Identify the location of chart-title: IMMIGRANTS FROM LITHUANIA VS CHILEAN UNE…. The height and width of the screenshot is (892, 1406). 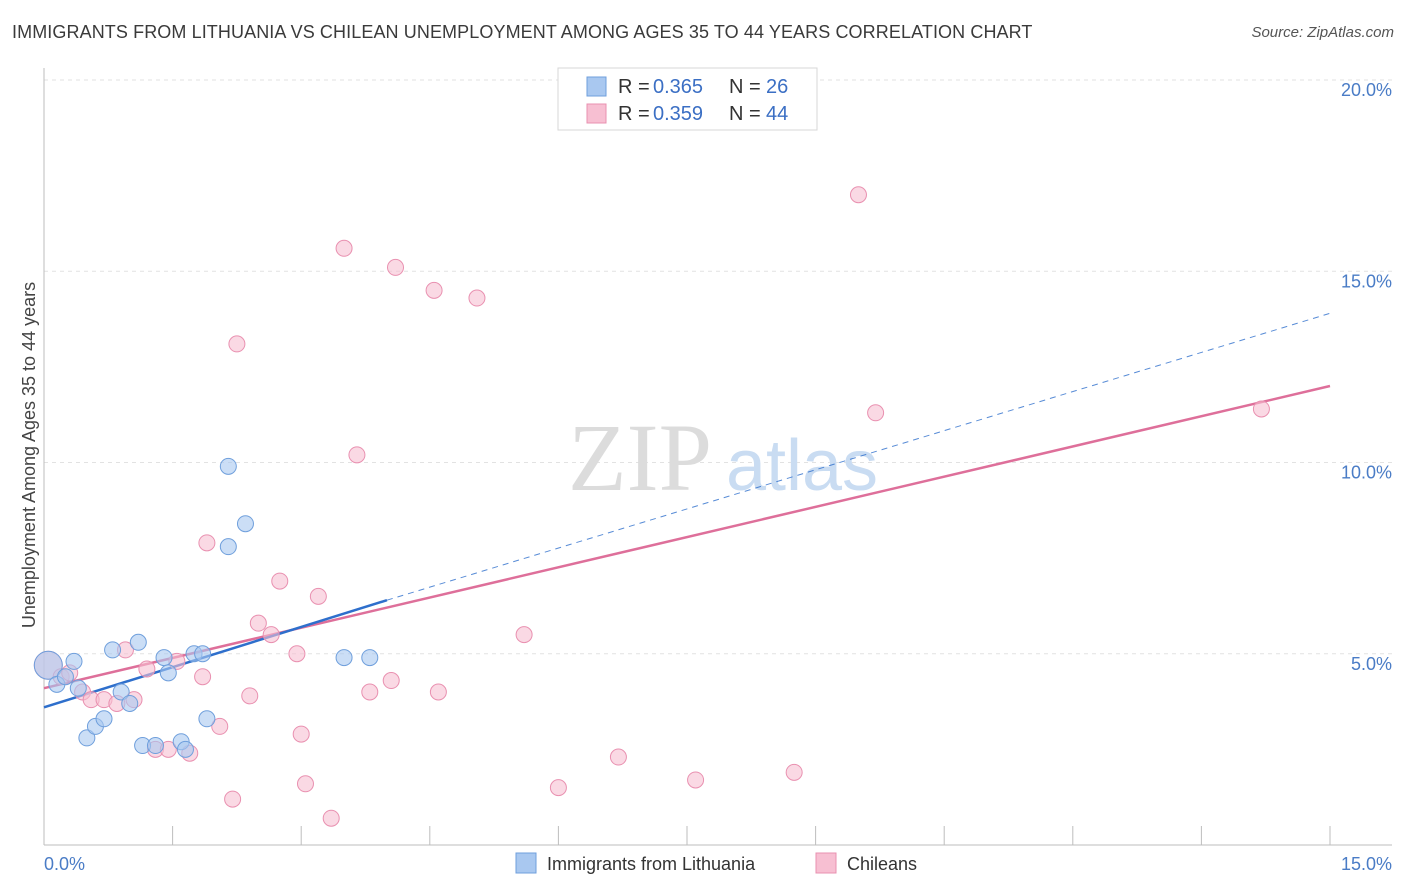
(522, 32).